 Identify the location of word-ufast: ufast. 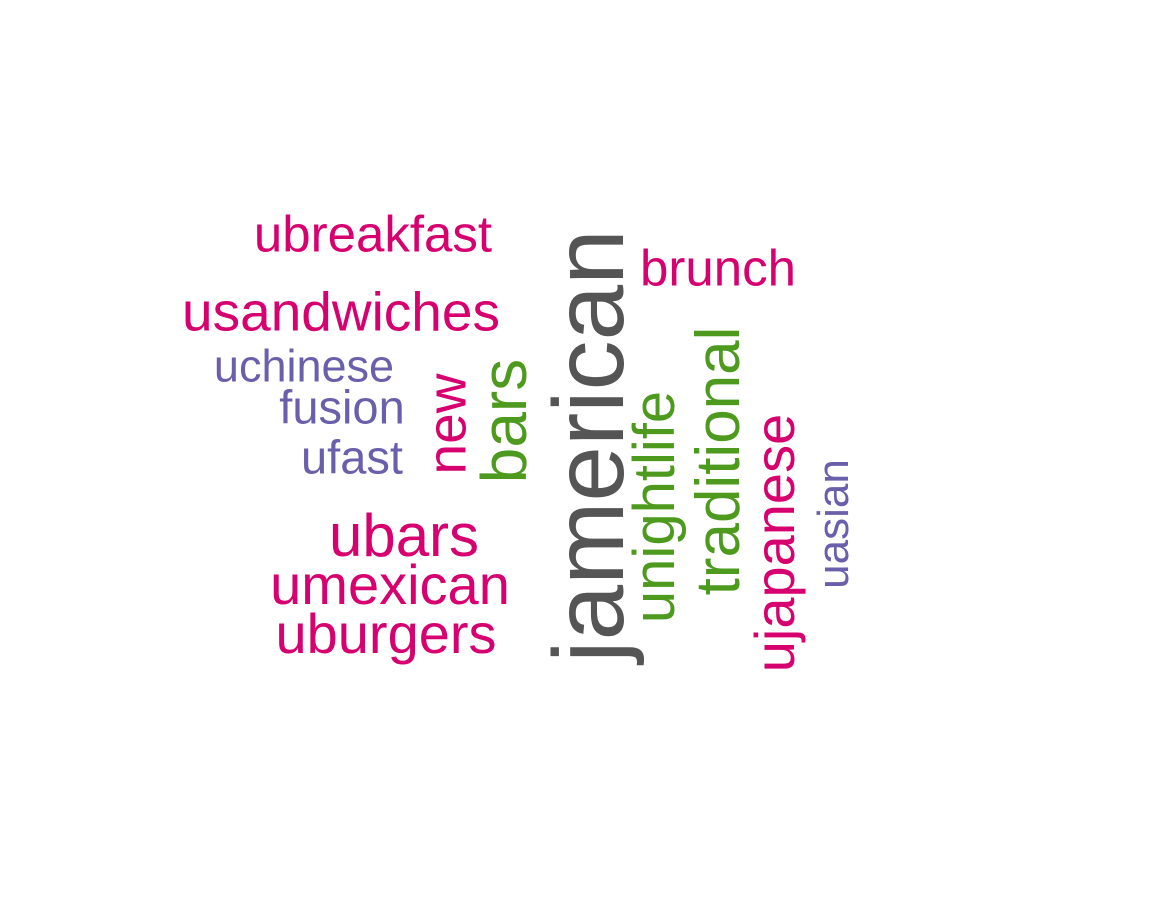
(352, 457).